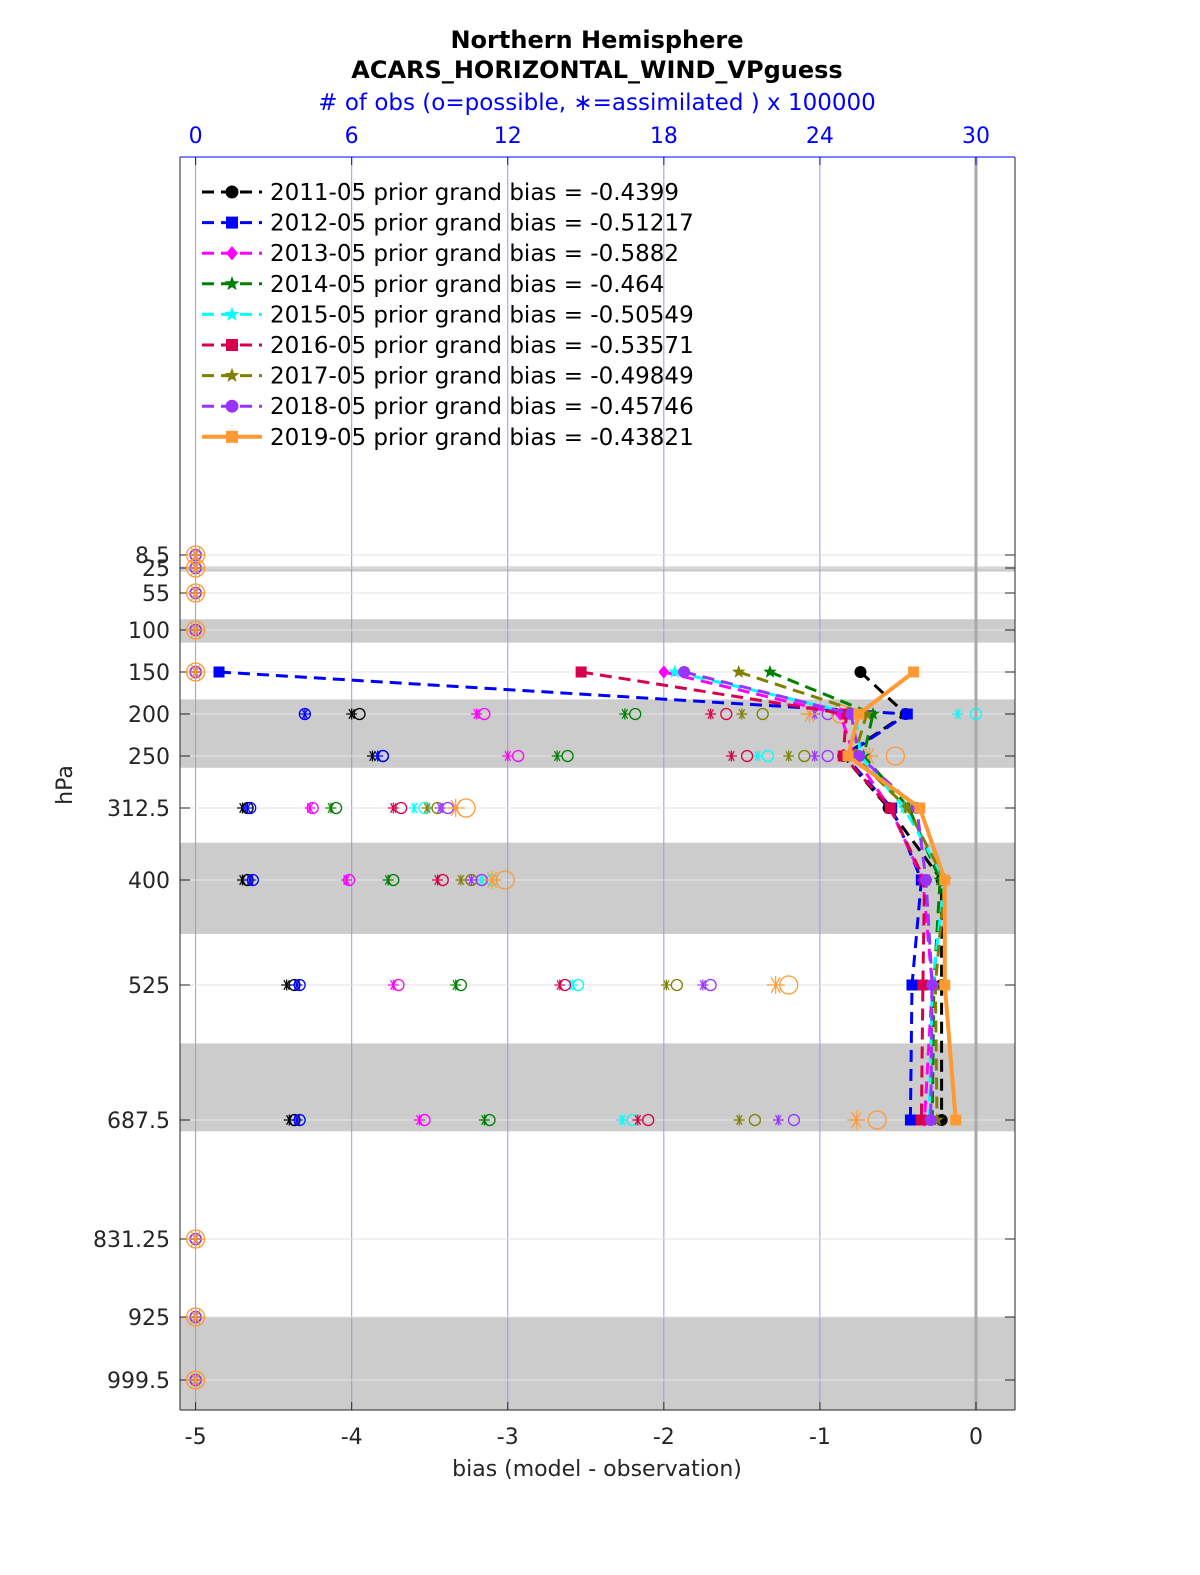  What do you see at coordinates (664, 136) in the screenshot?
I see `top-tick-label: 18` at bounding box center [664, 136].